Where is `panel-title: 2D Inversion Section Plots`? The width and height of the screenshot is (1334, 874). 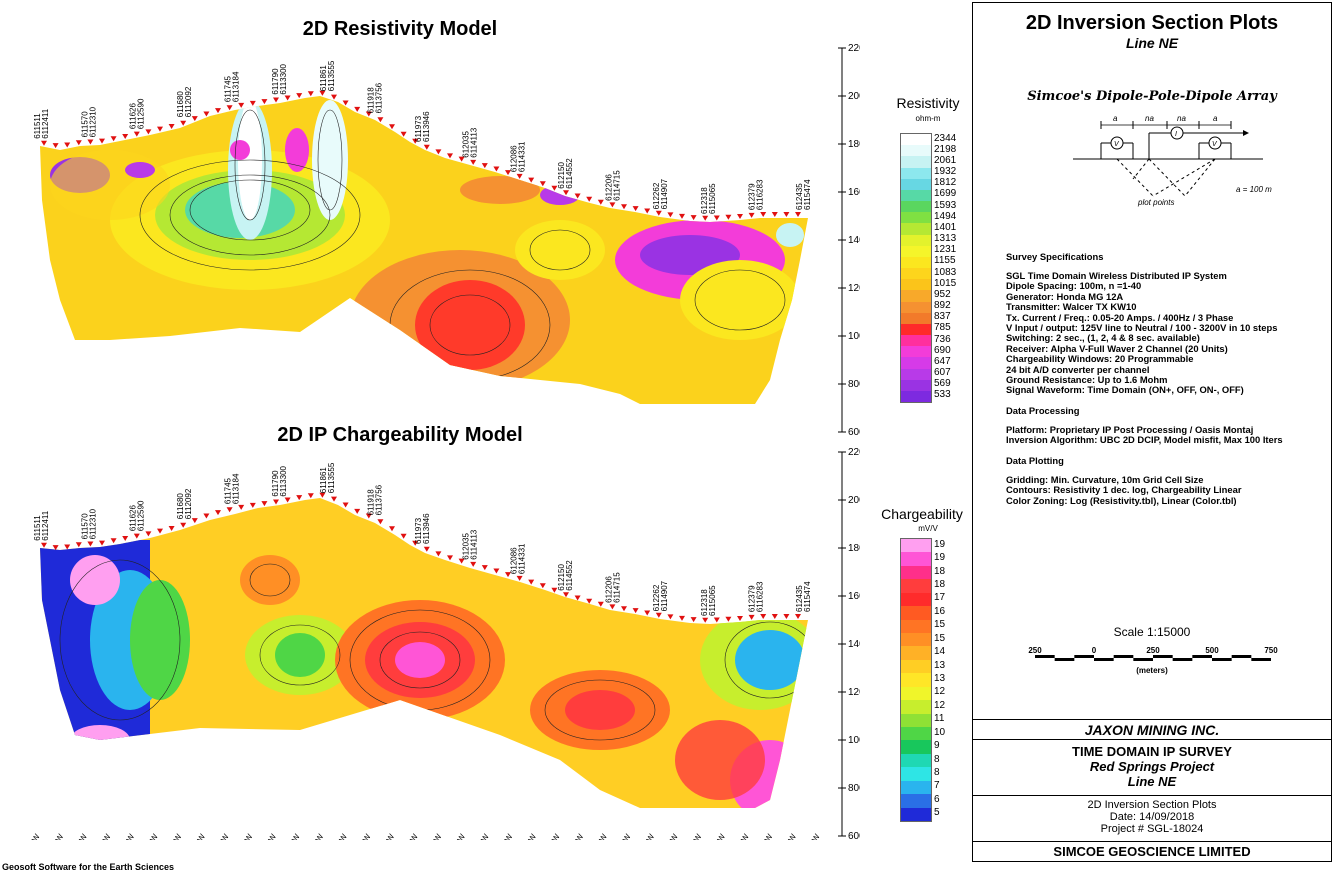 panel-title: 2D Inversion Section Plots is located at coordinates (1152, 23).